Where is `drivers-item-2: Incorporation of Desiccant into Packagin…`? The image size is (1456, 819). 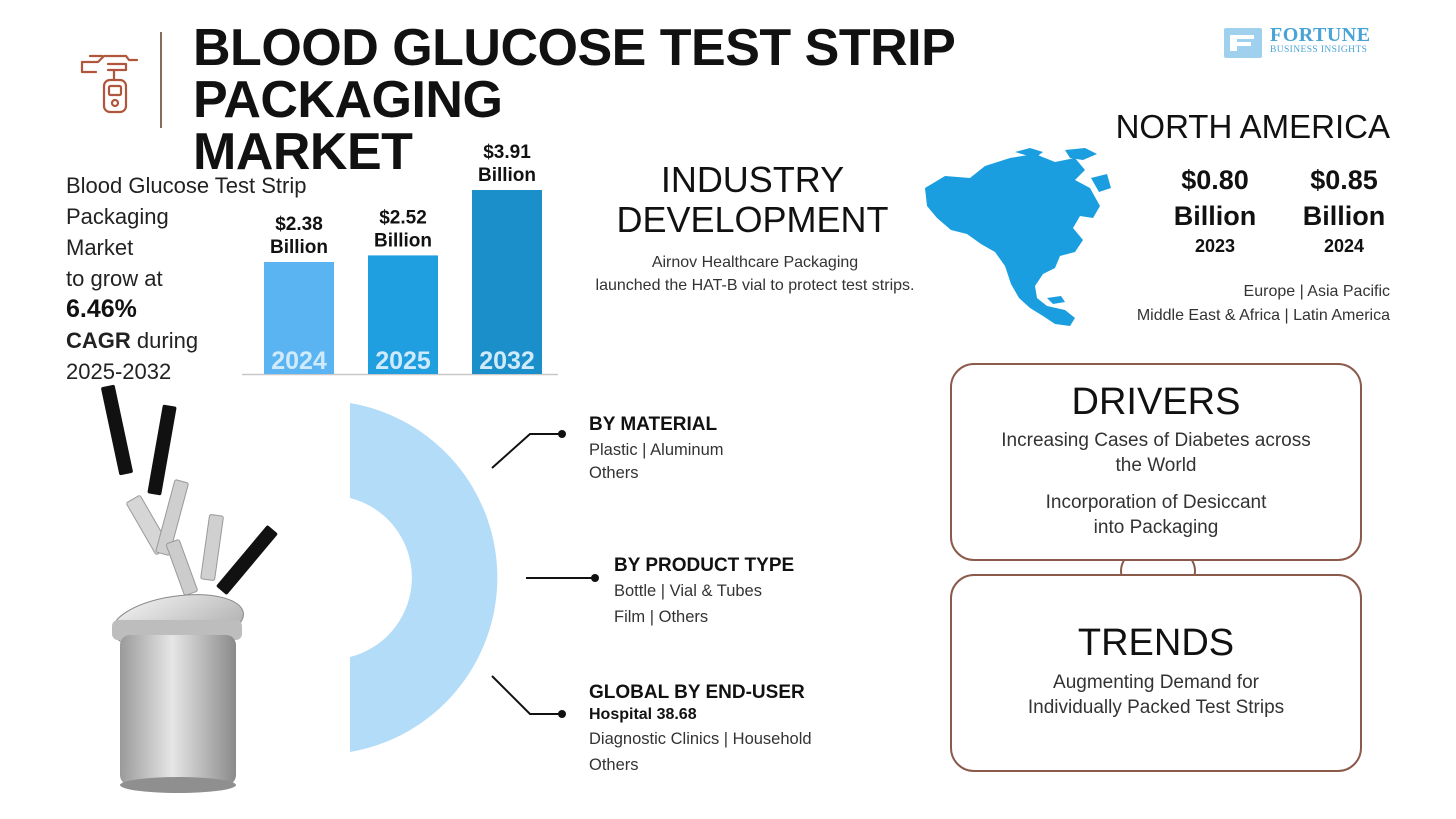
drivers-item-2: Incorporation of Desiccant into Packagin… is located at coordinates (1156, 515).